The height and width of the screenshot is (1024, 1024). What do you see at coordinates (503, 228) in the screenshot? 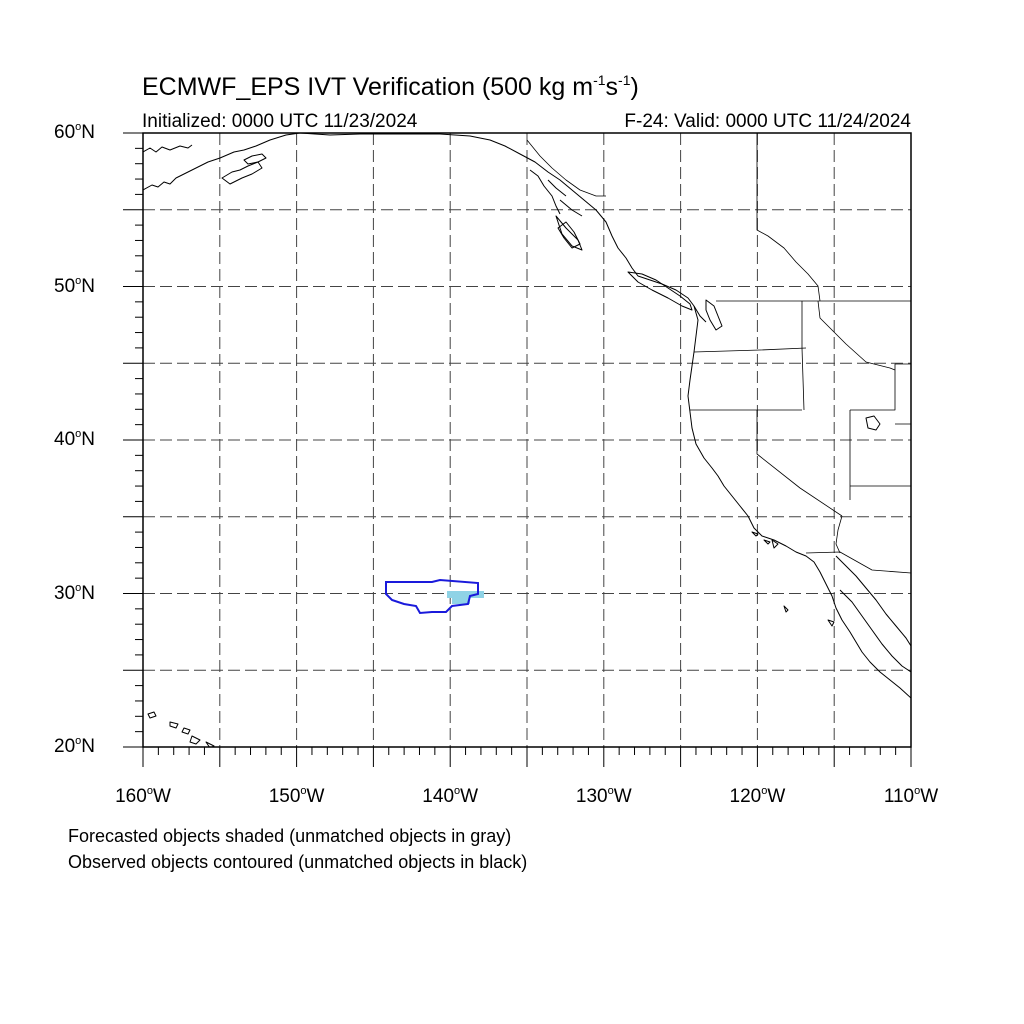
I see `north-coast` at bounding box center [503, 228].